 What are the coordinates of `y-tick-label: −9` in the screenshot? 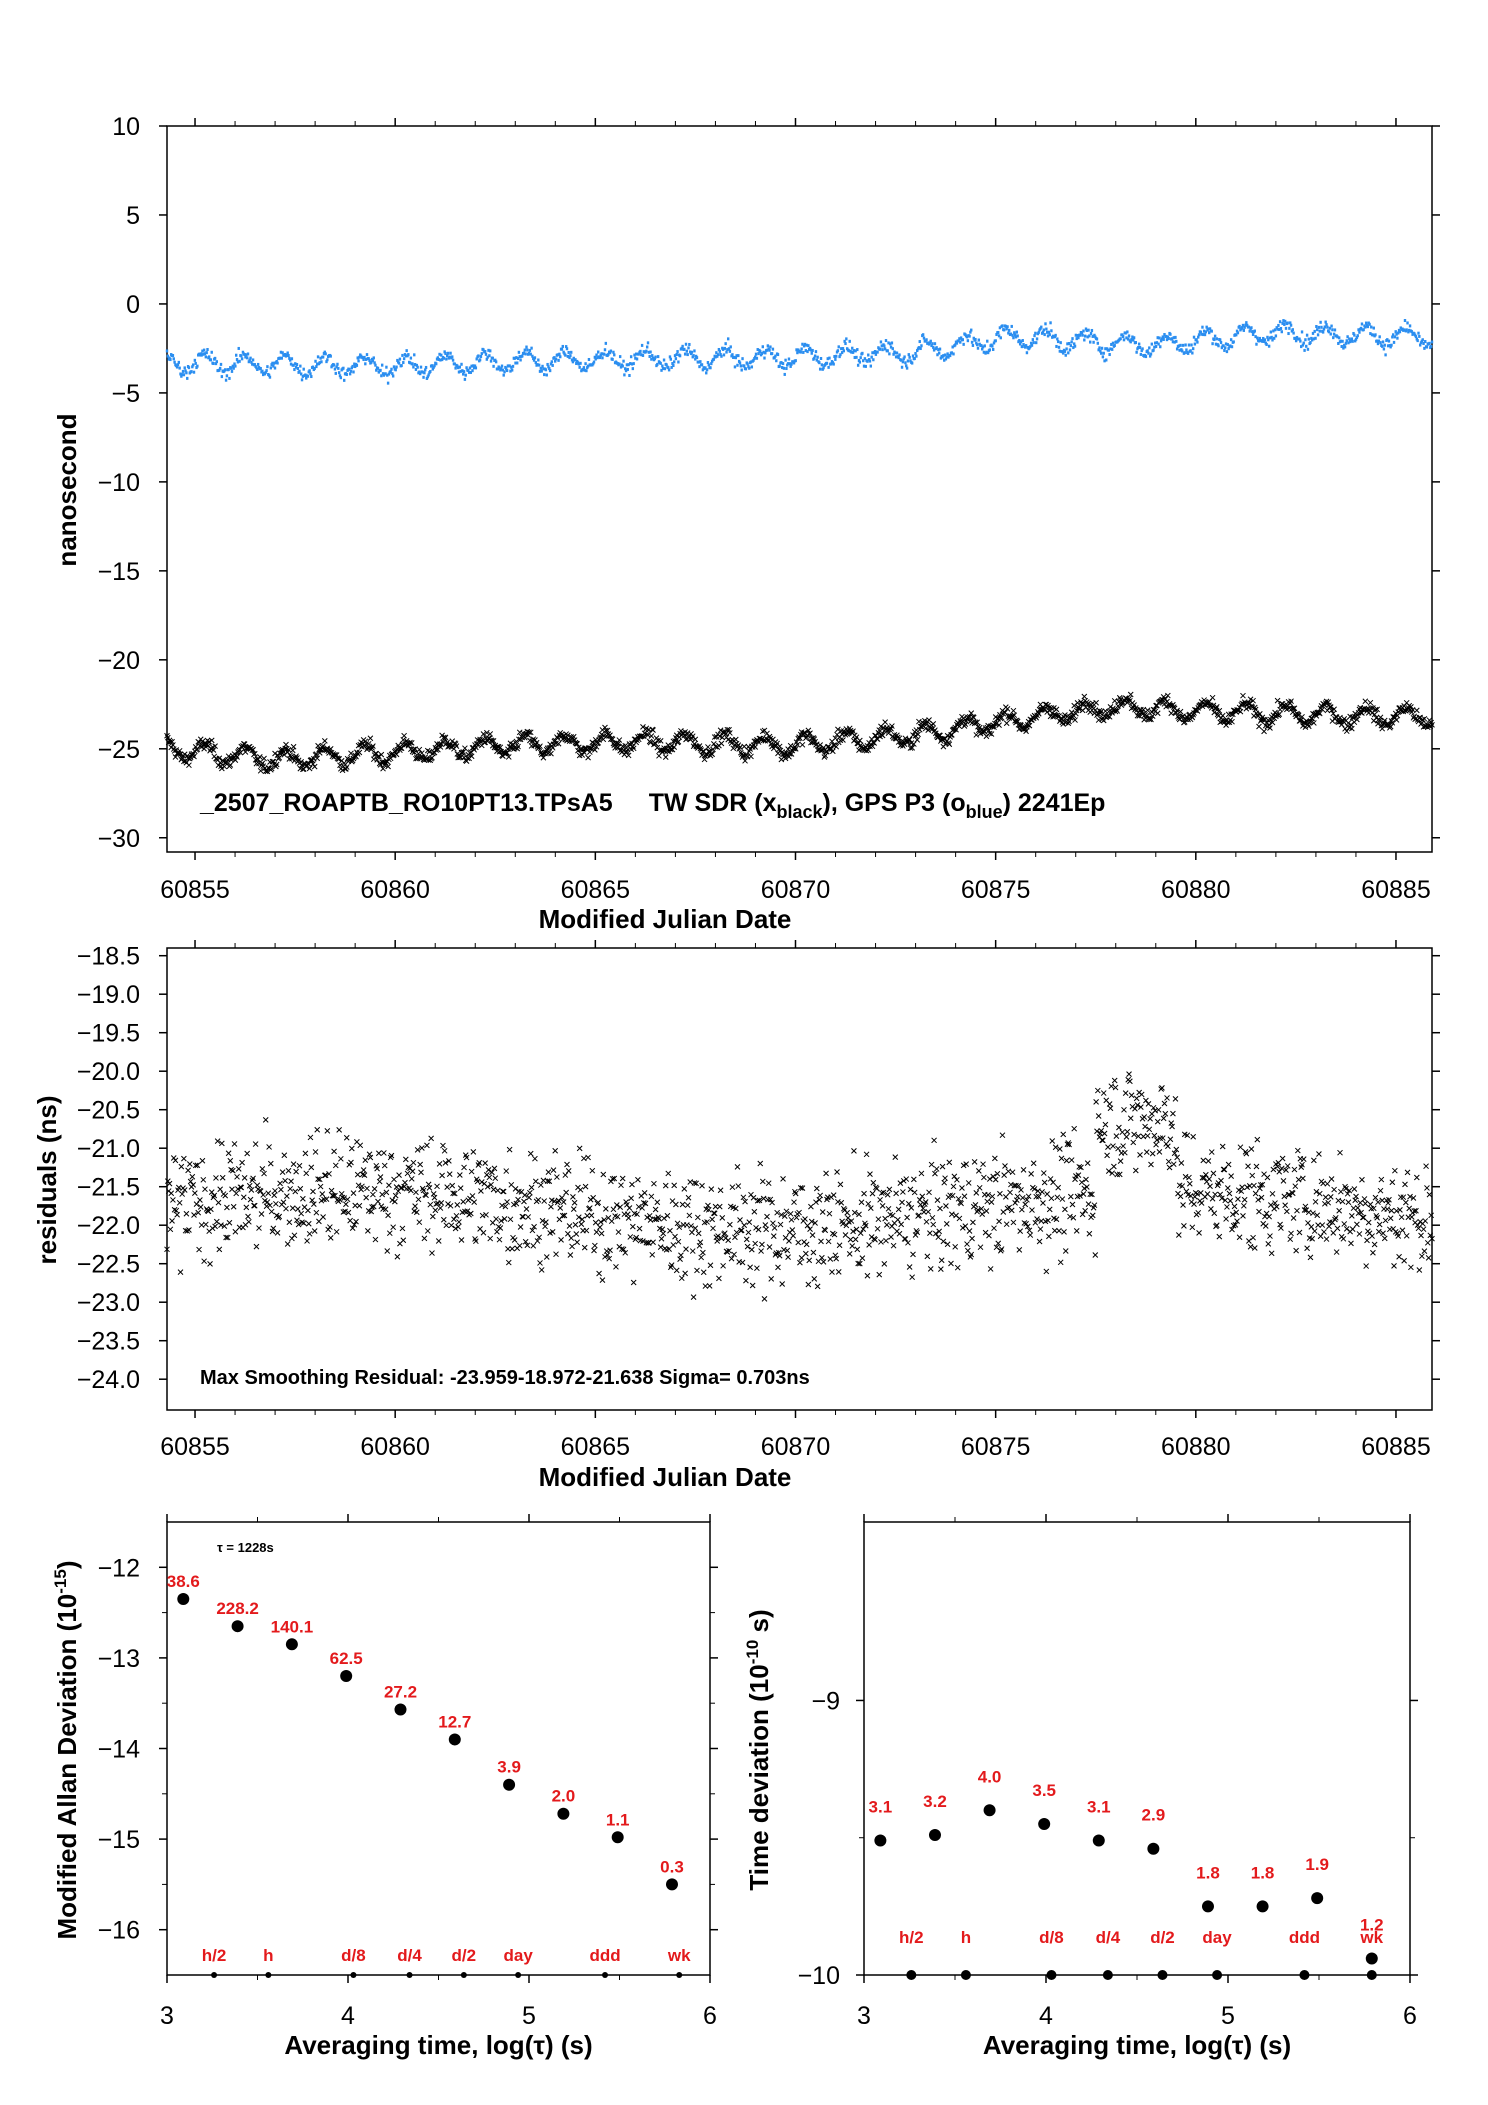 It's located at (825, 1701).